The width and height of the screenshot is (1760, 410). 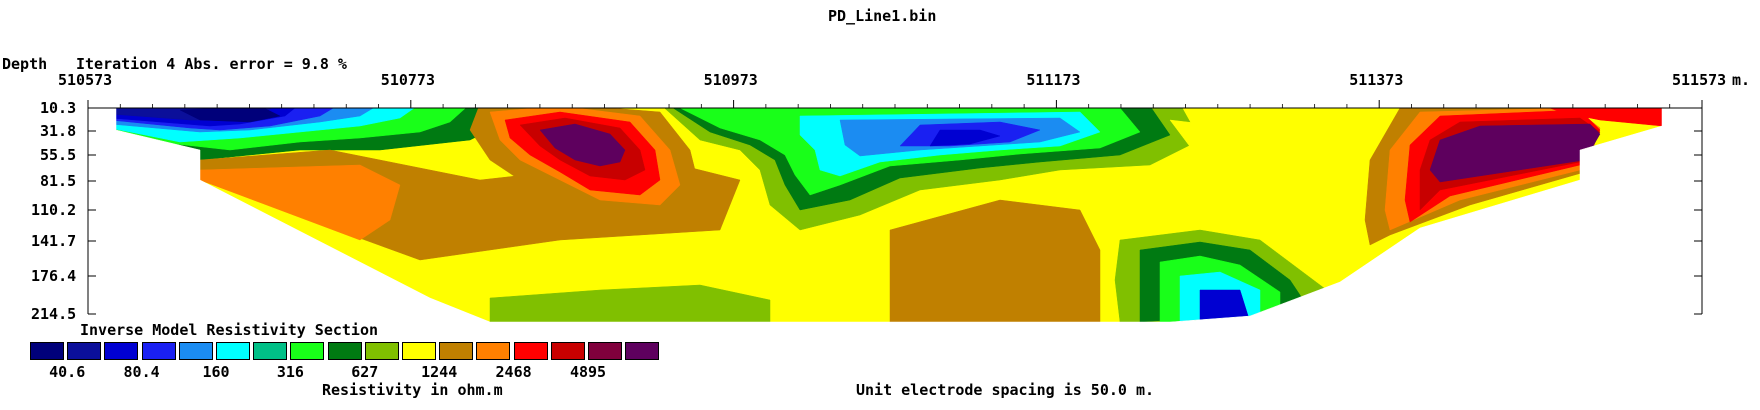 What do you see at coordinates (58, 155) in the screenshot?
I see `depth-tick-label: 55.5` at bounding box center [58, 155].